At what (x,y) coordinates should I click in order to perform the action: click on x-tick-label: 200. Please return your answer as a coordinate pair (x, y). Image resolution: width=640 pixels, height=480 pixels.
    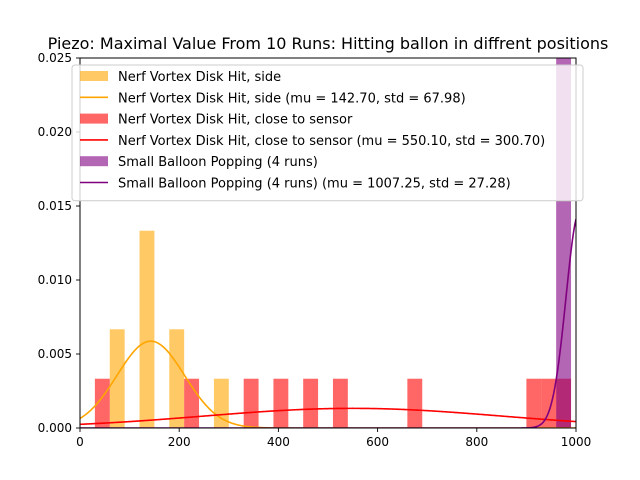
    Looking at the image, I should click on (179, 442).